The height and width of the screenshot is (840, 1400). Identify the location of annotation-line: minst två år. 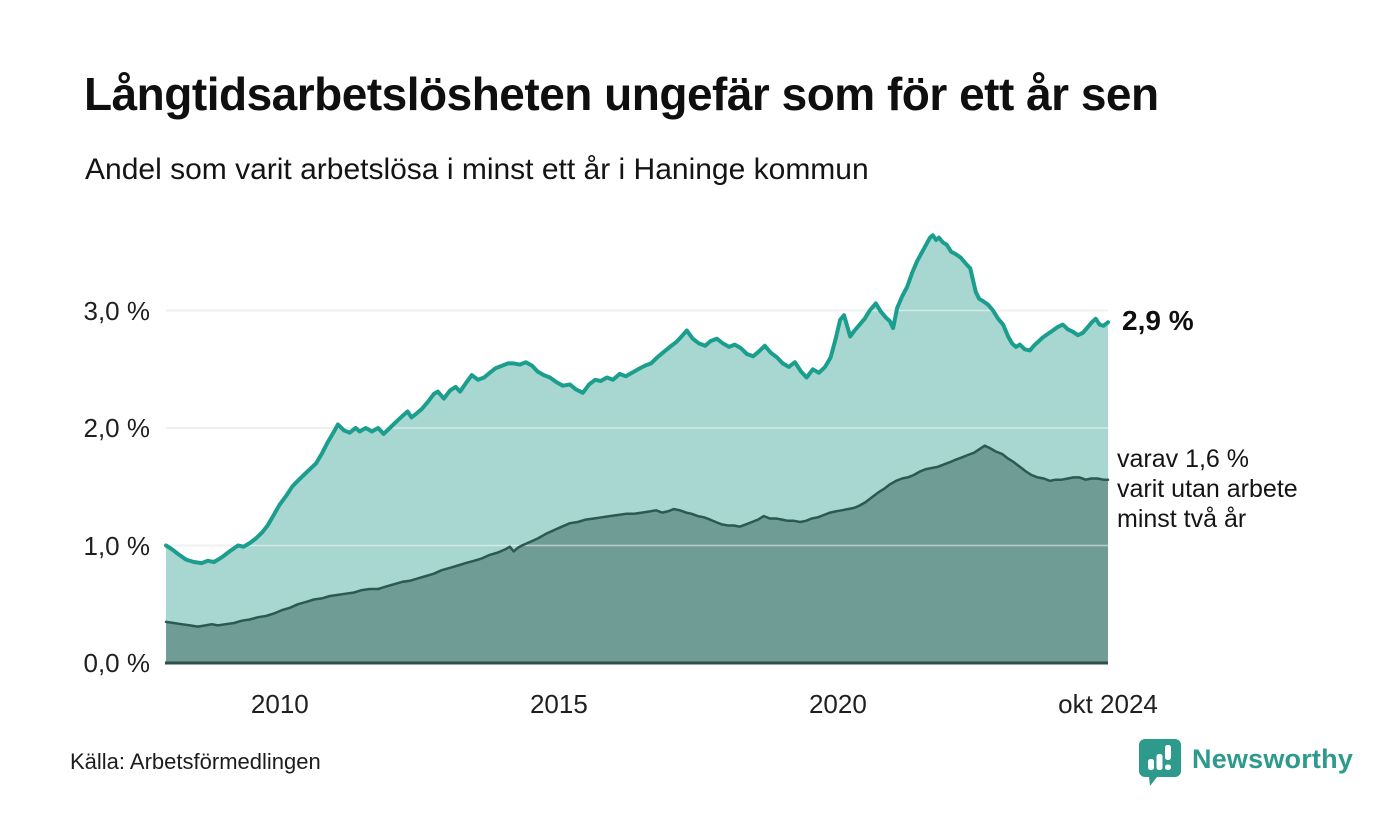
(1182, 519).